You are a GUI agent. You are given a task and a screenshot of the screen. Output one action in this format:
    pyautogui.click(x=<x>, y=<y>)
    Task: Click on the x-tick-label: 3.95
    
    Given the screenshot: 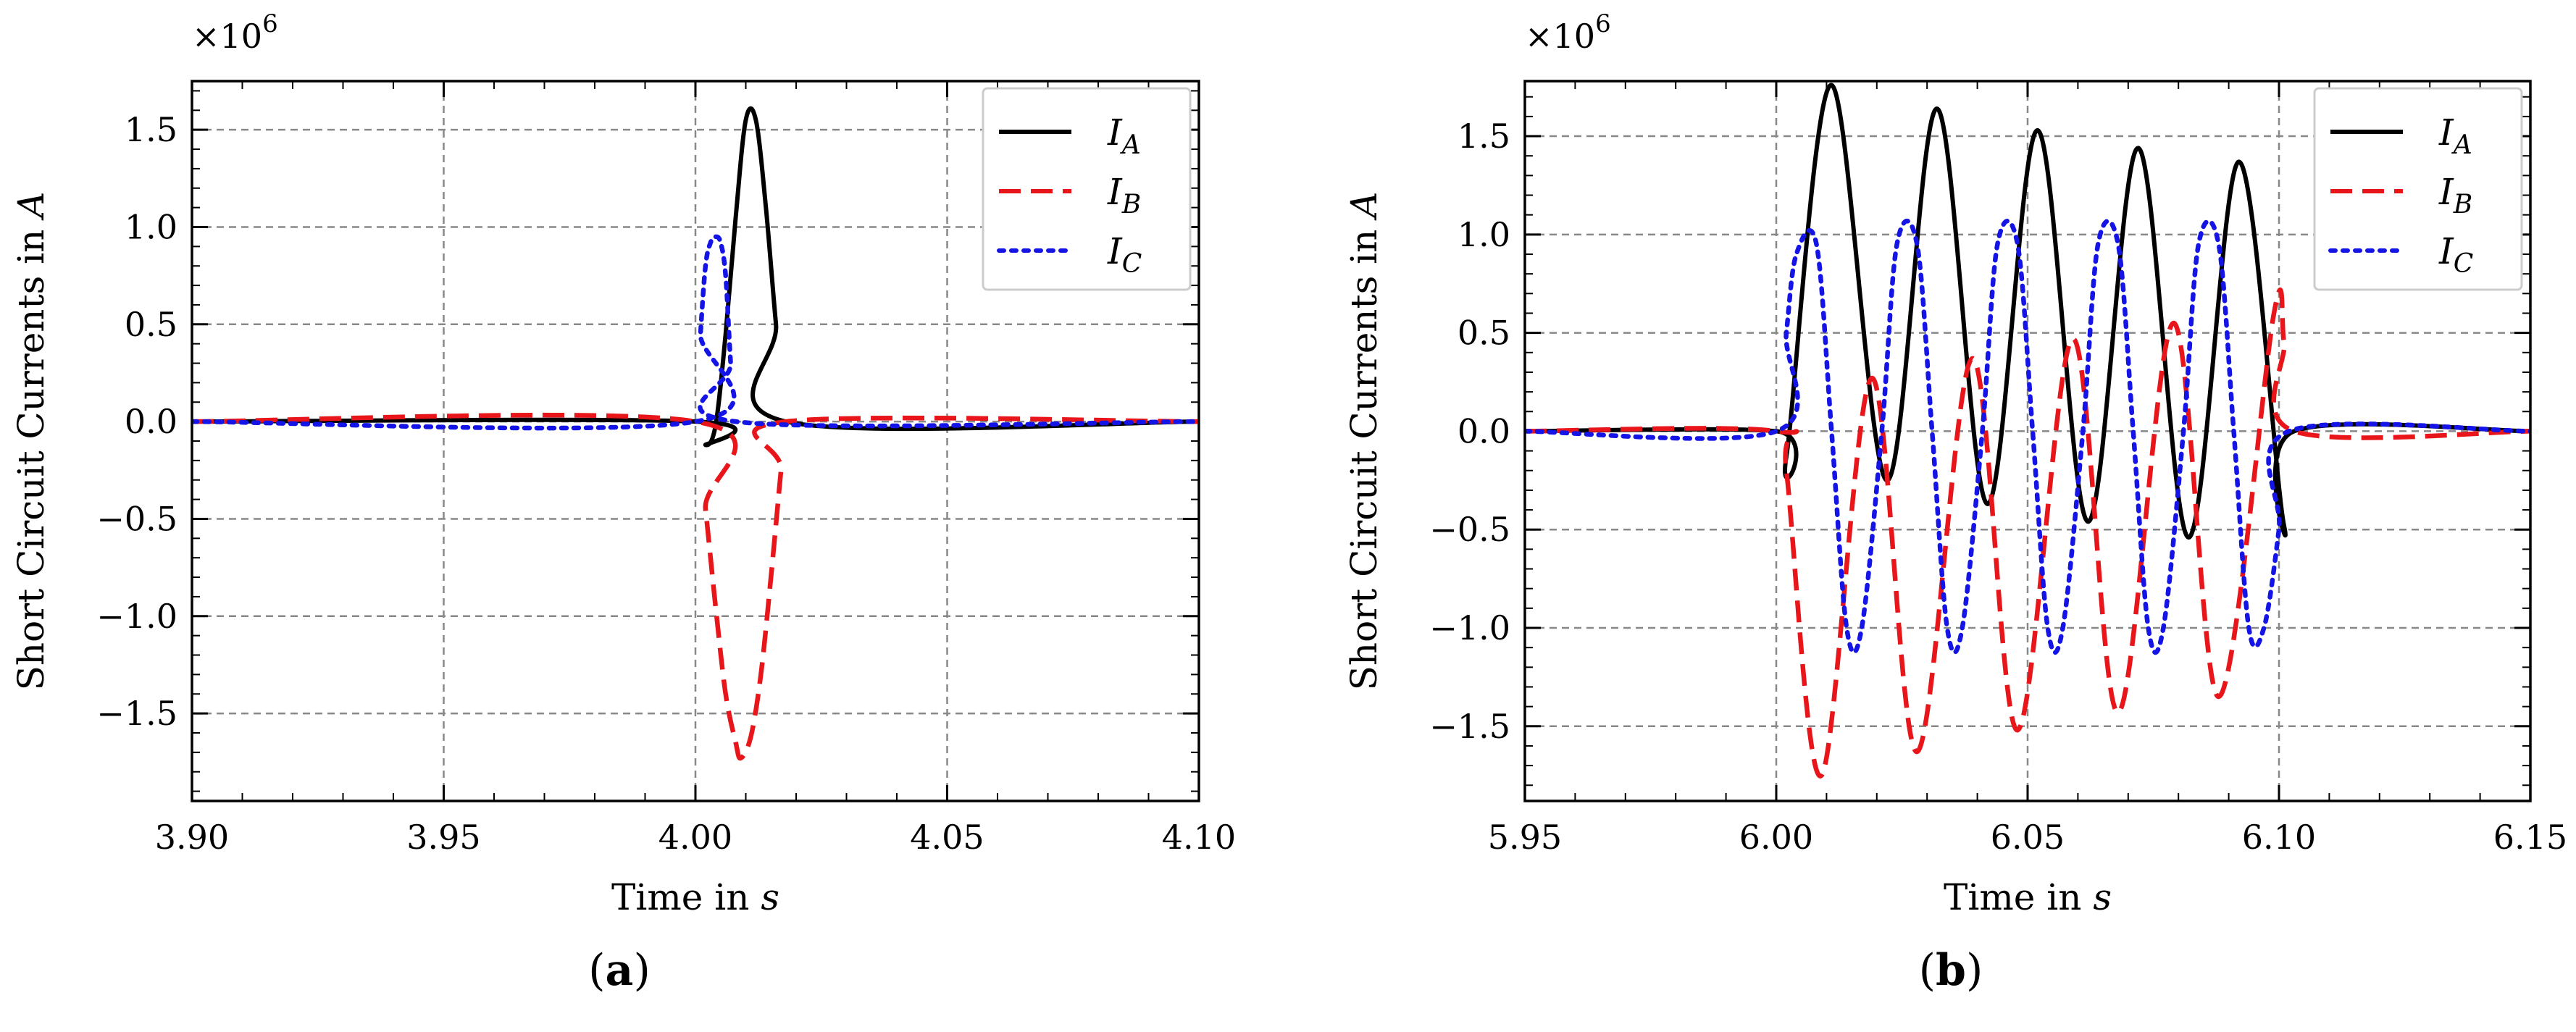 What is the action you would take?
    pyautogui.click(x=443, y=838)
    